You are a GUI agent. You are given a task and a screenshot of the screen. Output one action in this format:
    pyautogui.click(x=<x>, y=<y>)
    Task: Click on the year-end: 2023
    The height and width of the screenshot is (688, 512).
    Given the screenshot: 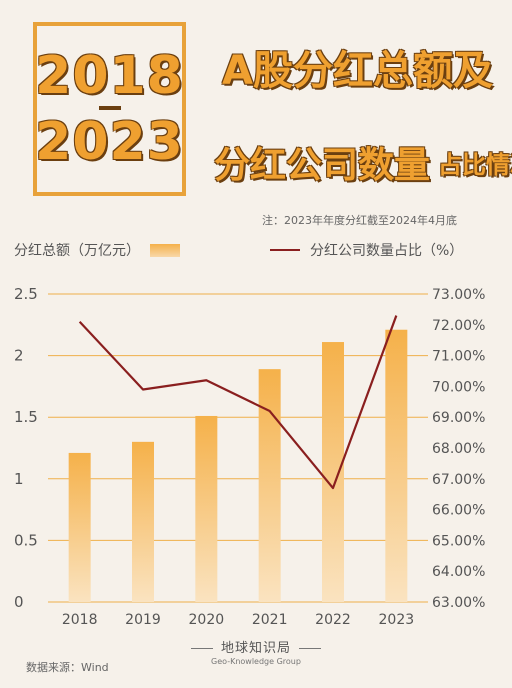 What is the action you would take?
    pyautogui.click(x=109, y=142)
    